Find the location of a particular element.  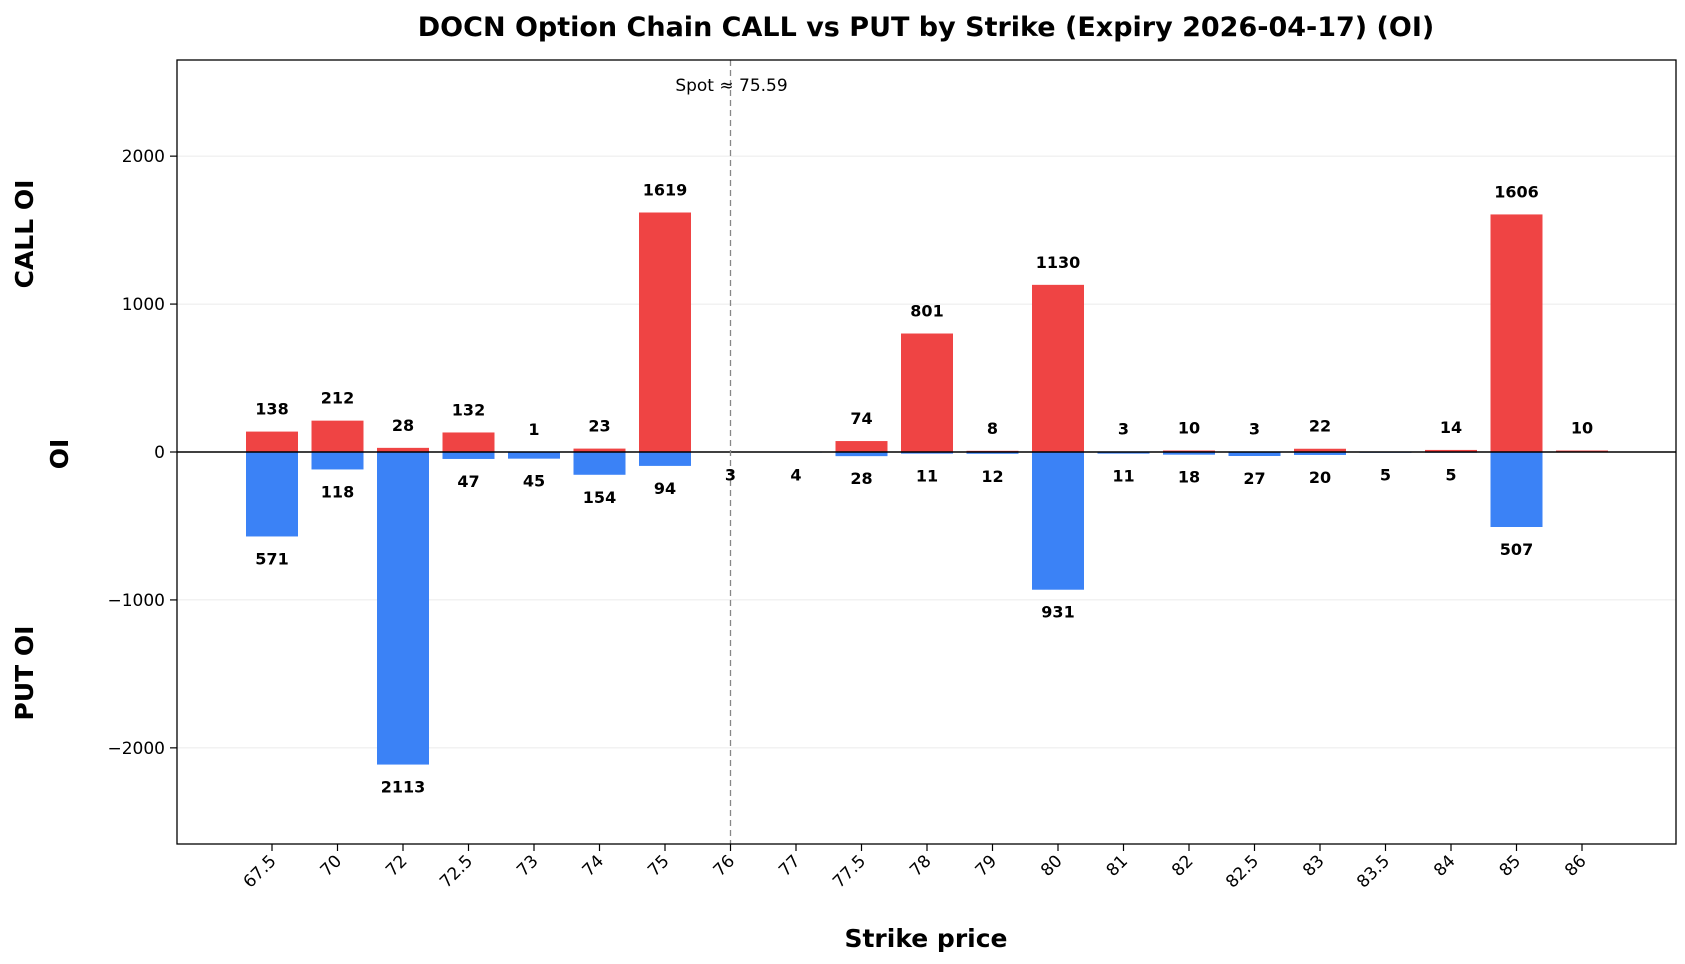

put-value-label: 118 is located at coordinates (337, 491).